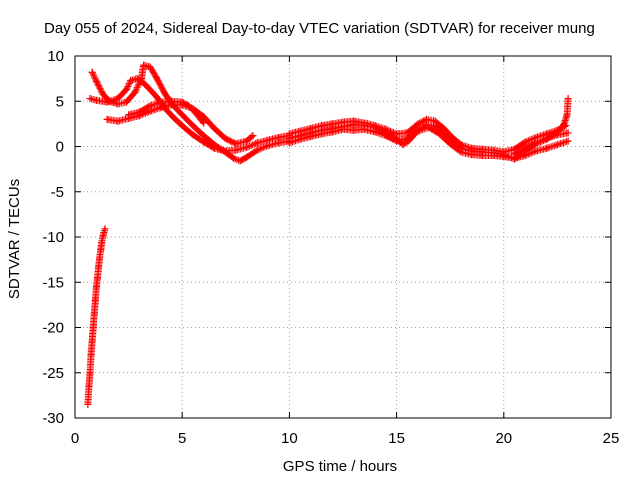 The width and height of the screenshot is (640, 485). I want to click on series-track-f, so click(427, 135).